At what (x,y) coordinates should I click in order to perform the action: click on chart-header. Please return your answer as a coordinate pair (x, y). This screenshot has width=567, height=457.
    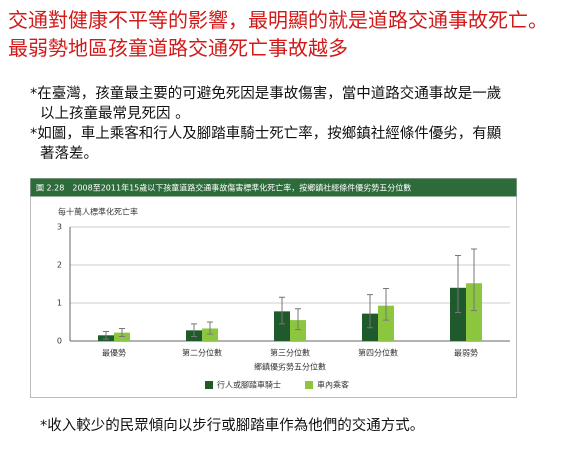
    Looking at the image, I should click on (273, 187).